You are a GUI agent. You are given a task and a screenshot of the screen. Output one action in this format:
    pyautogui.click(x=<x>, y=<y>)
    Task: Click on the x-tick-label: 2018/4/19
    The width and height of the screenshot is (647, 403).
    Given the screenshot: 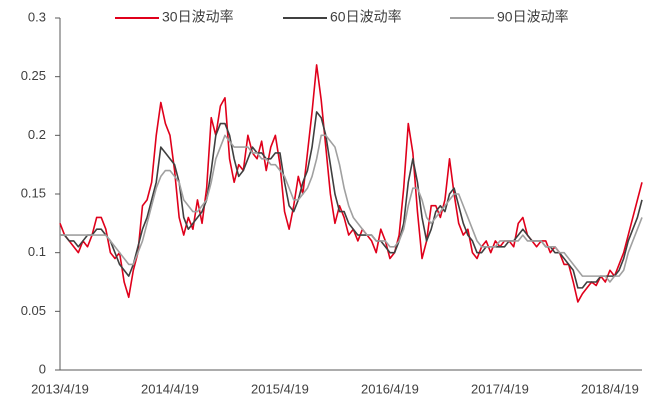 What is the action you would take?
    pyautogui.click(x=610, y=388)
    